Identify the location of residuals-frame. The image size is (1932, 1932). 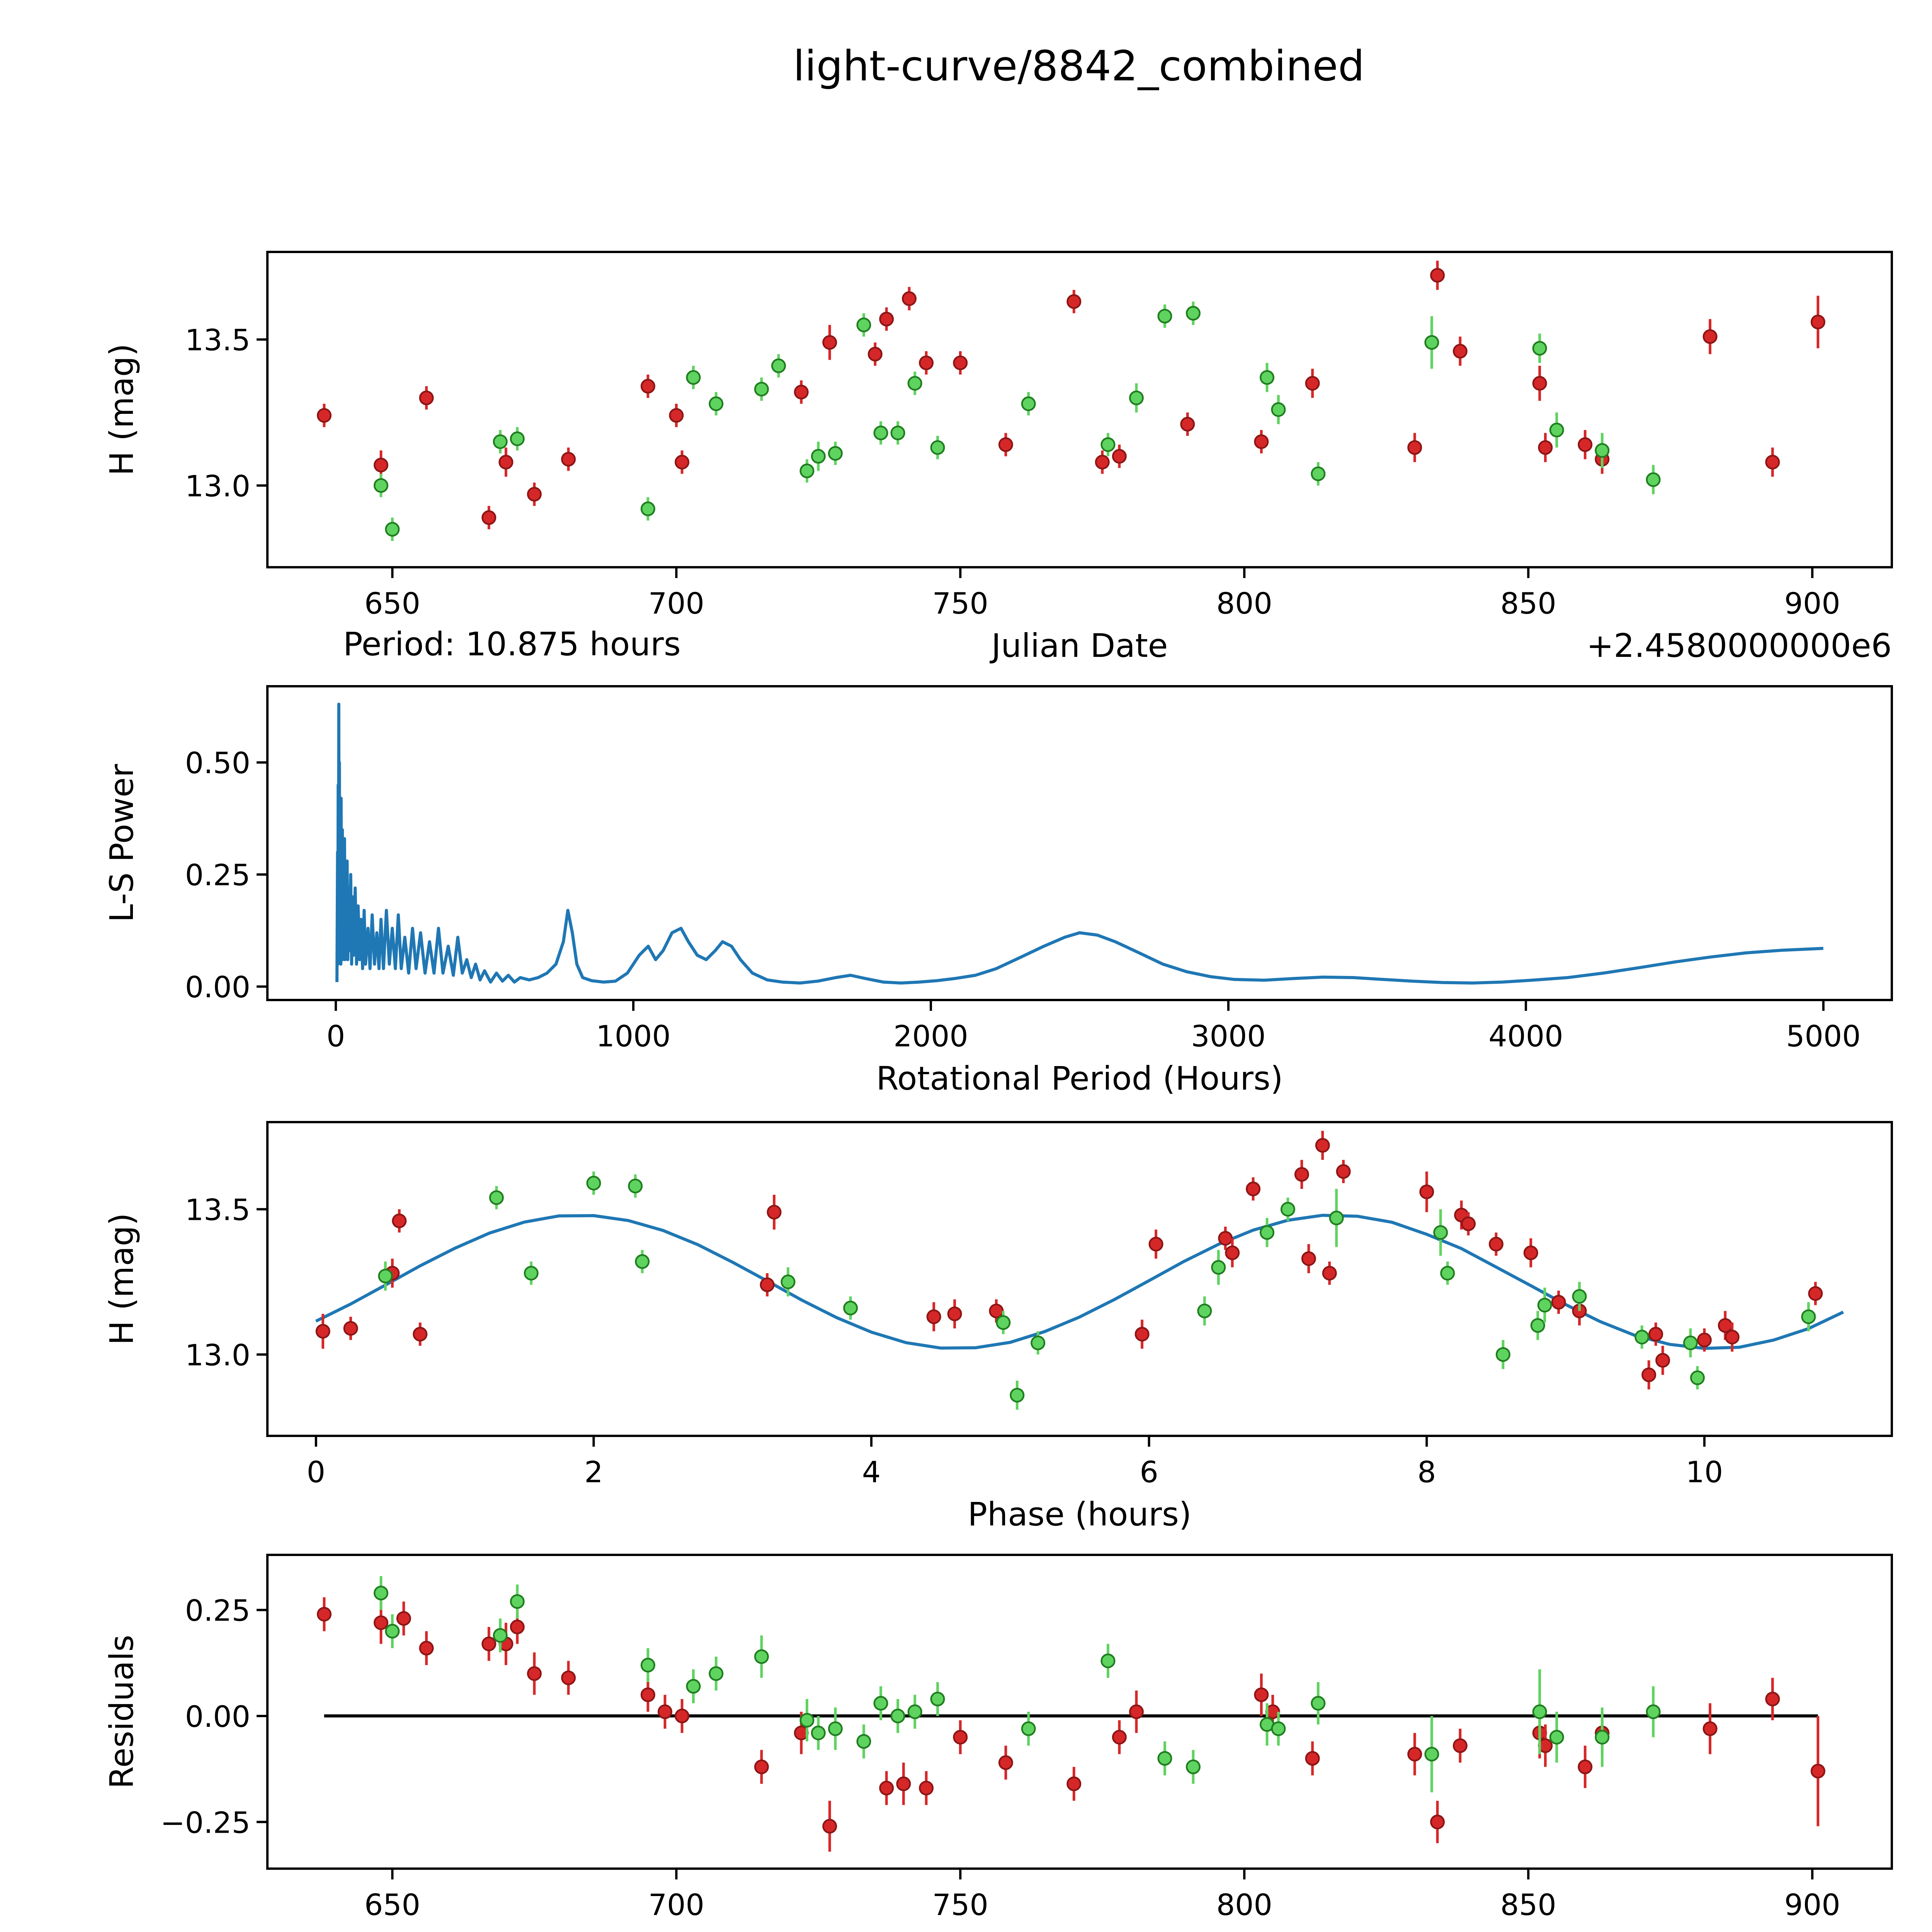
(1079, 1712).